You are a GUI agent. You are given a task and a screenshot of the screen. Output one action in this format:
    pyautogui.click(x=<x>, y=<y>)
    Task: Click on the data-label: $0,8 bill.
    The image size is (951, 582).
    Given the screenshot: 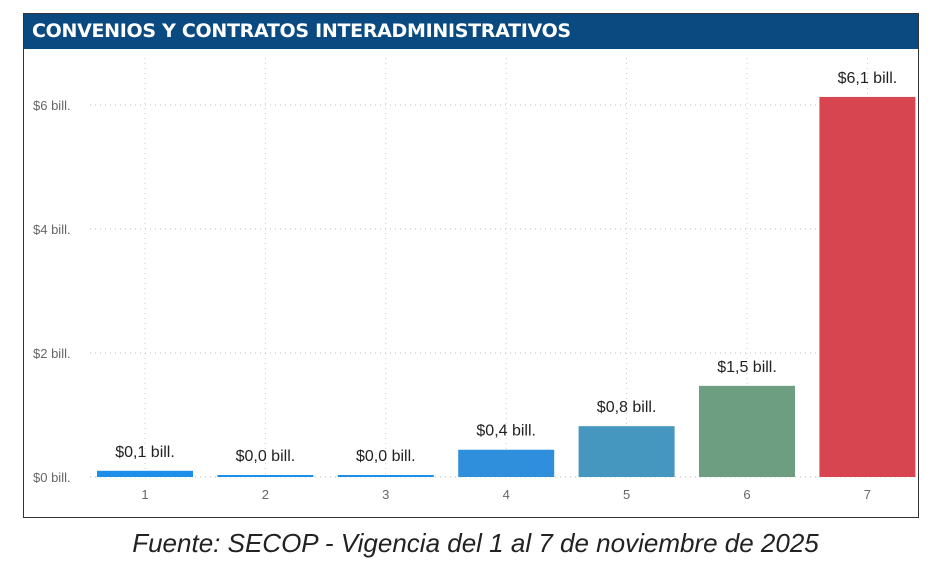 What is the action you would take?
    pyautogui.click(x=627, y=407)
    